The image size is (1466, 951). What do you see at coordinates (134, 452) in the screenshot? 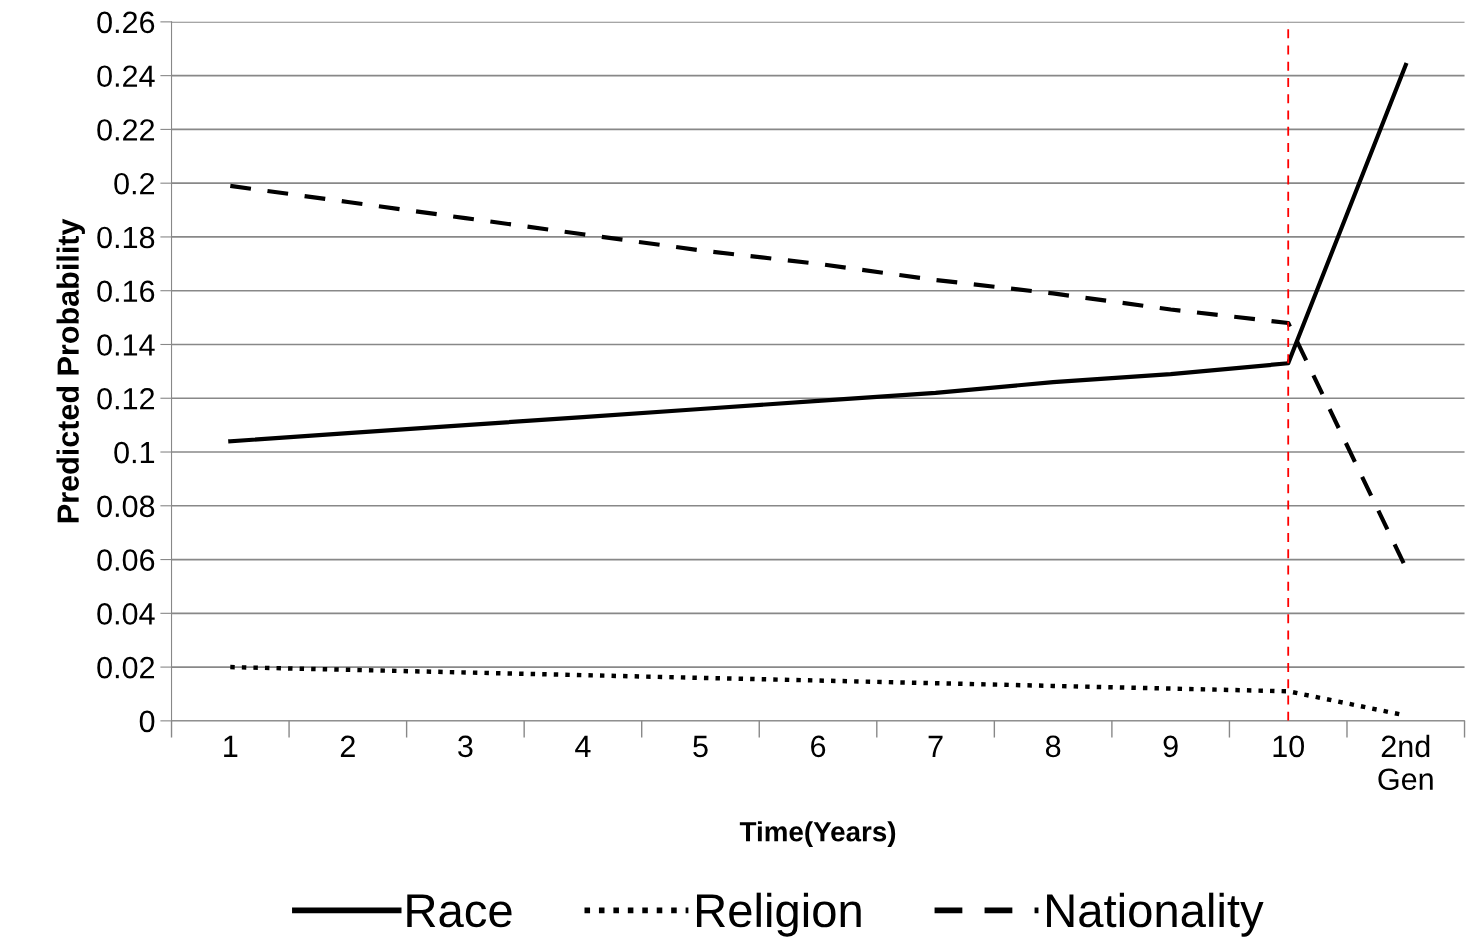
I see `y-tick-label: 0.1` at bounding box center [134, 452].